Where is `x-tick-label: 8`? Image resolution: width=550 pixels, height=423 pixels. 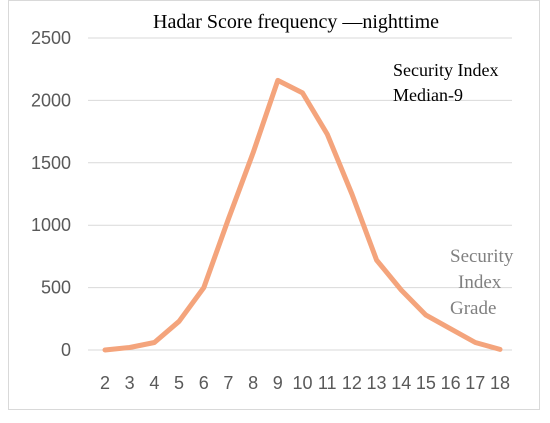 x-tick-label: 8 is located at coordinates (253, 383).